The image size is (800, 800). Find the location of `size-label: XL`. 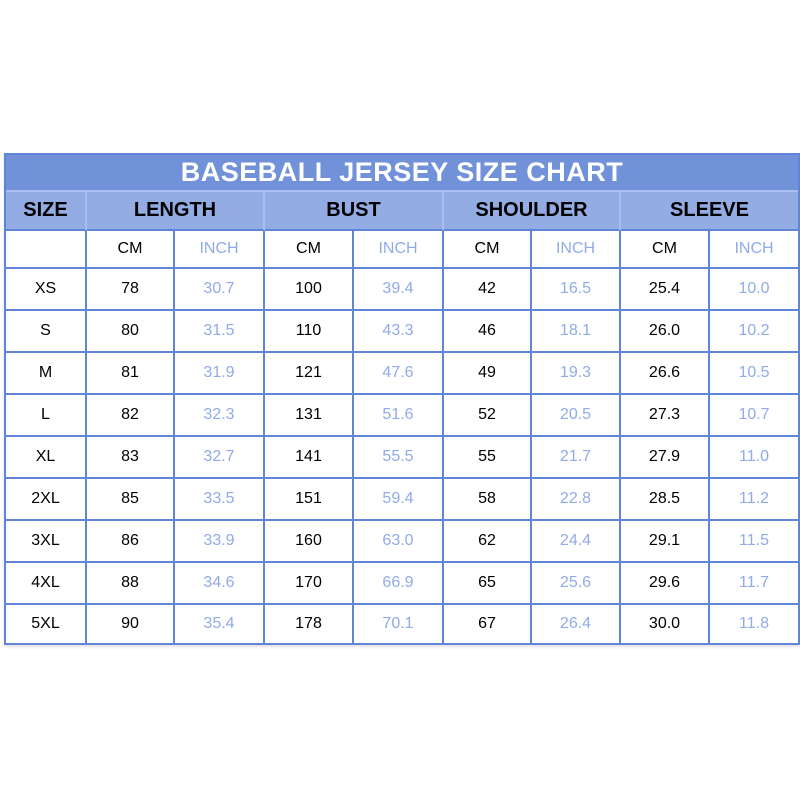

size-label: XL is located at coordinates (46, 458).